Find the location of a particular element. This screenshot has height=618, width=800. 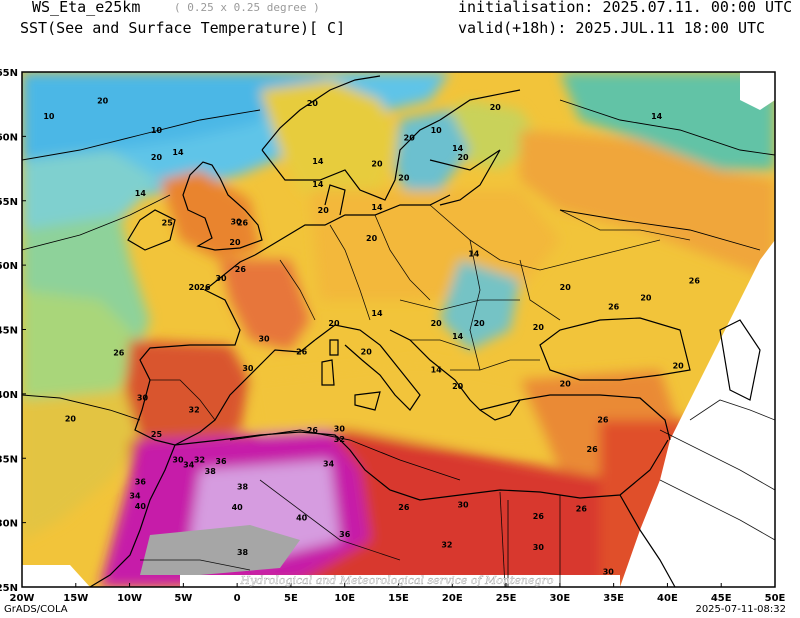

lon-label: 40E is located at coordinates (667, 598).